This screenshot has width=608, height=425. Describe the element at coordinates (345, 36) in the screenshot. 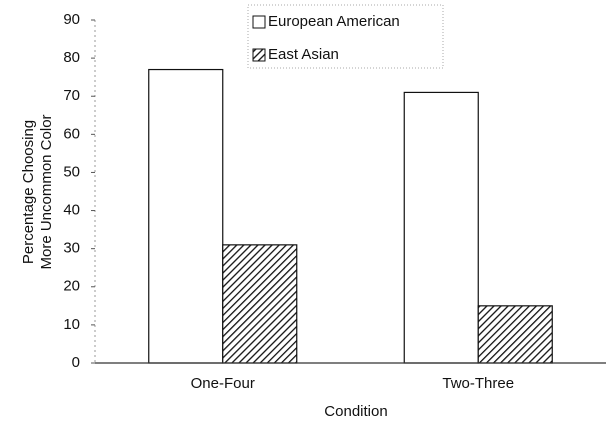

I see `legend: European American East Asian` at that location.